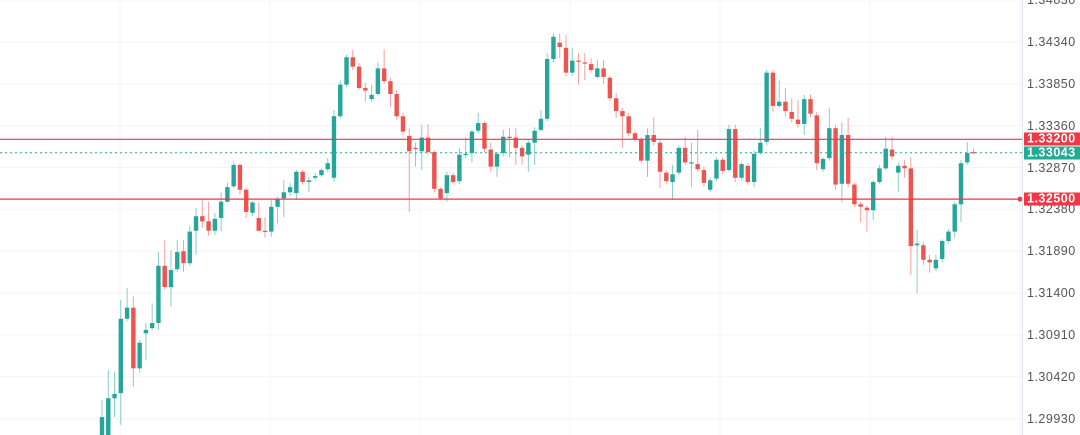 This screenshot has width=1080, height=435. What do you see at coordinates (1052, 199) in the screenshot?
I see `level-price-badge: 1.32500` at bounding box center [1052, 199].